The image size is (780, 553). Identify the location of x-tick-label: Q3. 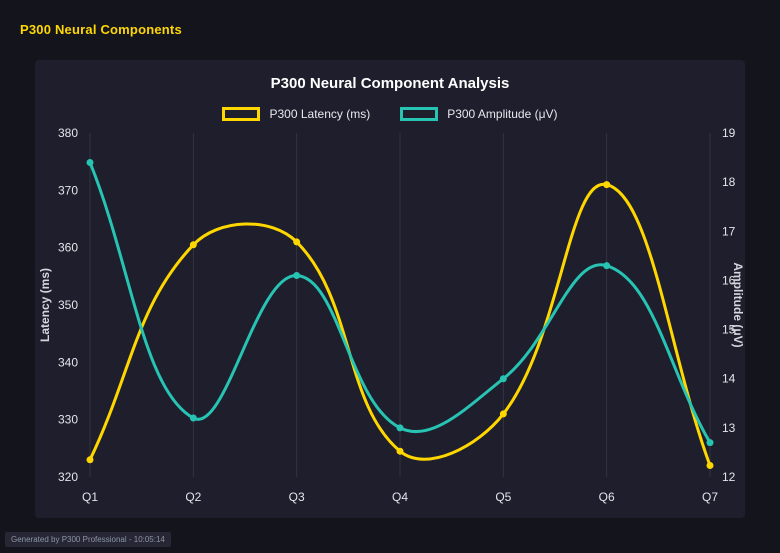
(297, 497).